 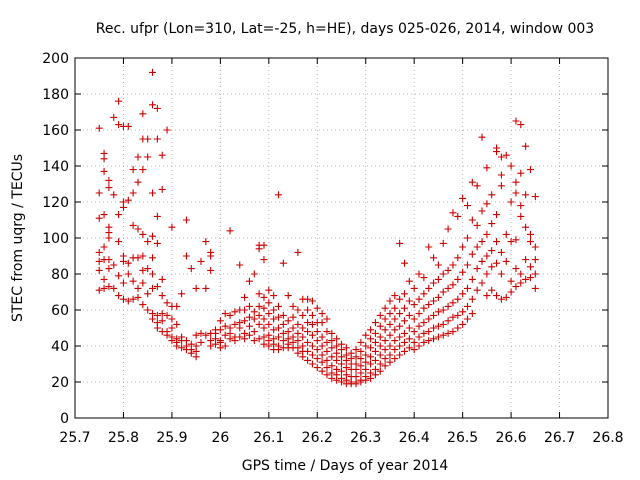 I want to click on y-tick-label: 80, so click(x=60, y=275).